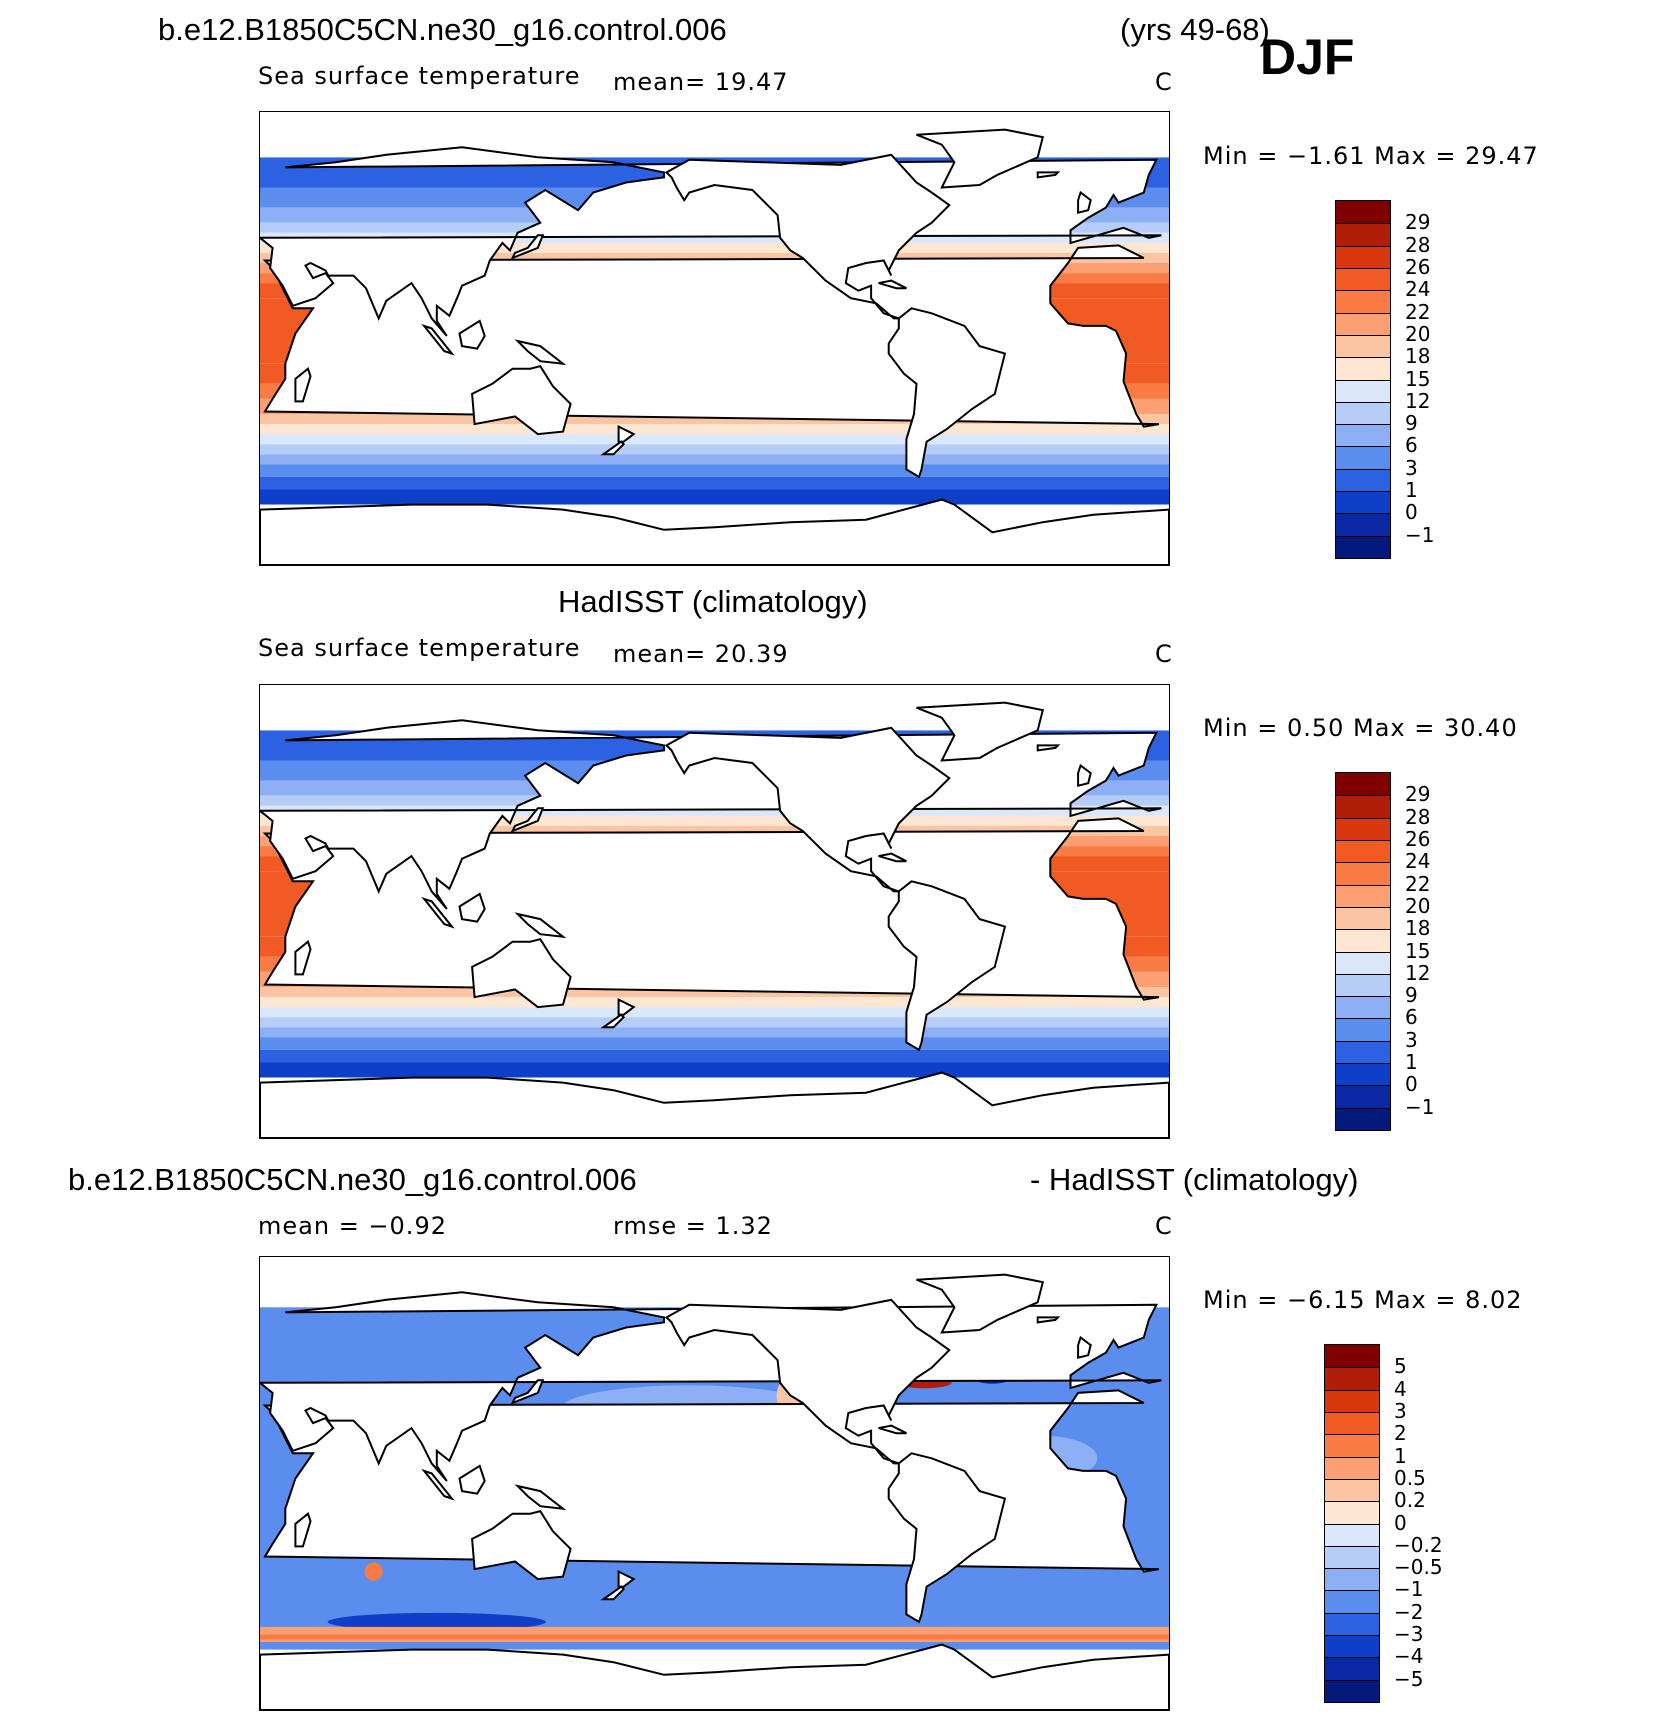 This screenshot has height=1731, width=1677. I want to click on colorbar-tick-label: 6, so click(1411, 1017).